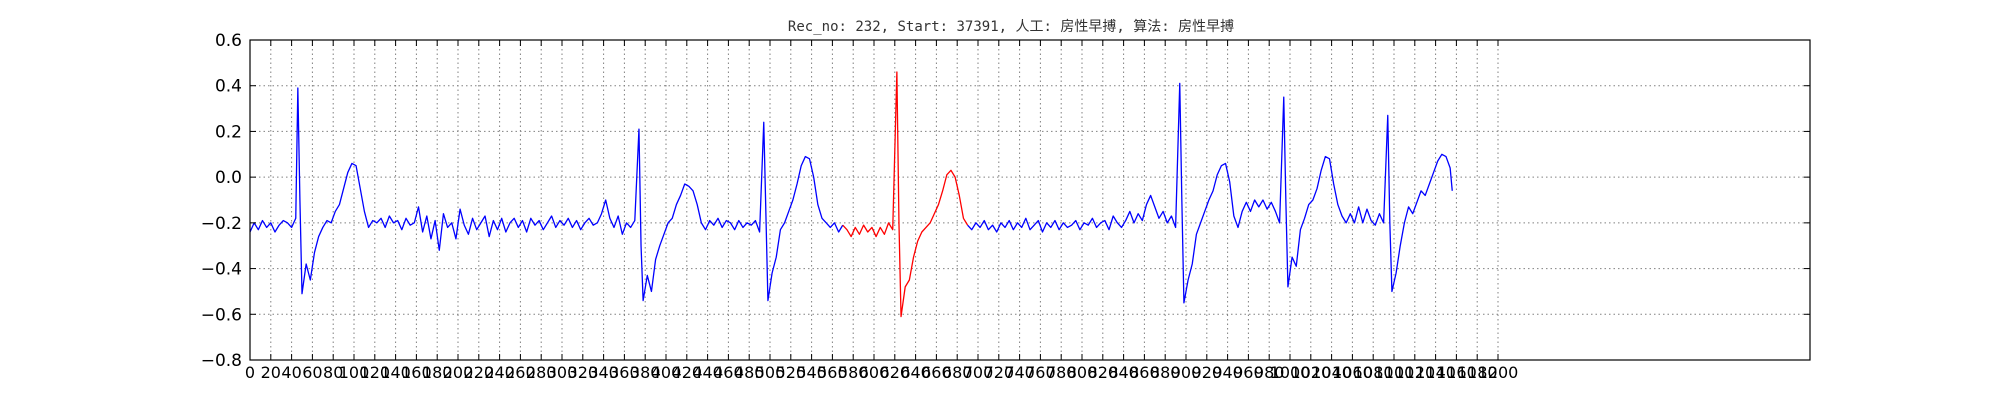 Image resolution: width=2000 pixels, height=400 pixels. What do you see at coordinates (1103, 372) in the screenshot?
I see `x-tick-label: 820` at bounding box center [1103, 372].